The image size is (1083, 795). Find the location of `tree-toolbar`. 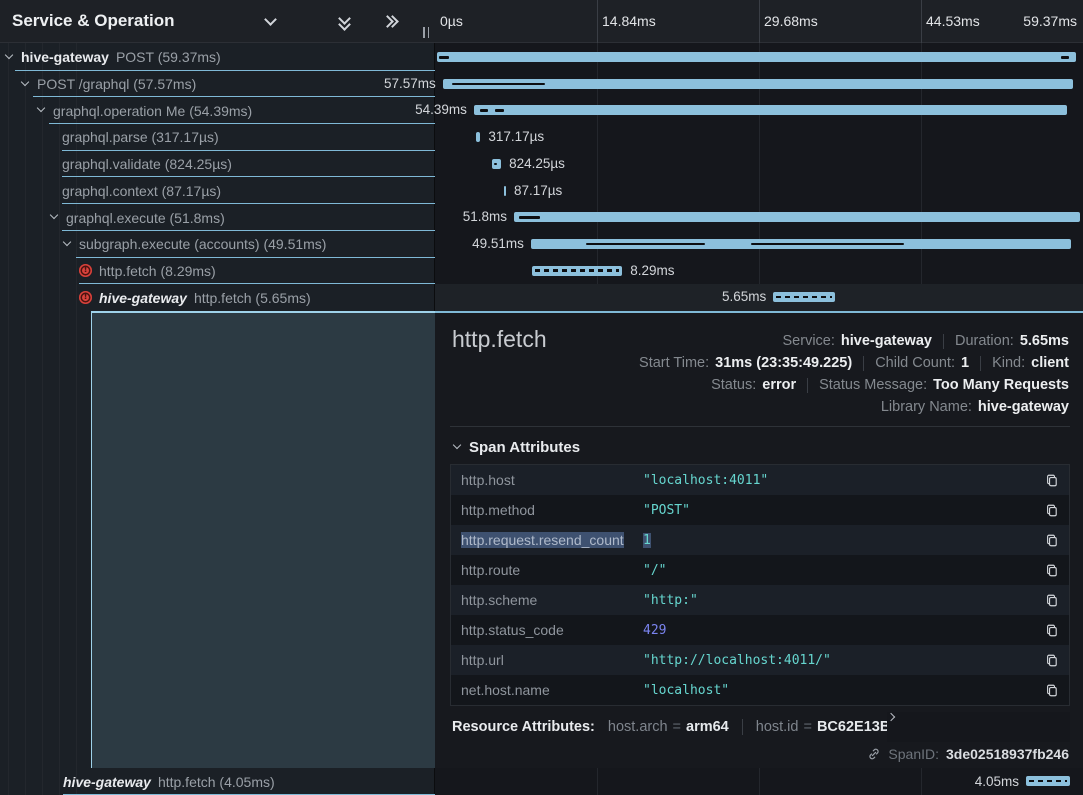

tree-toolbar is located at coordinates (355, 15).